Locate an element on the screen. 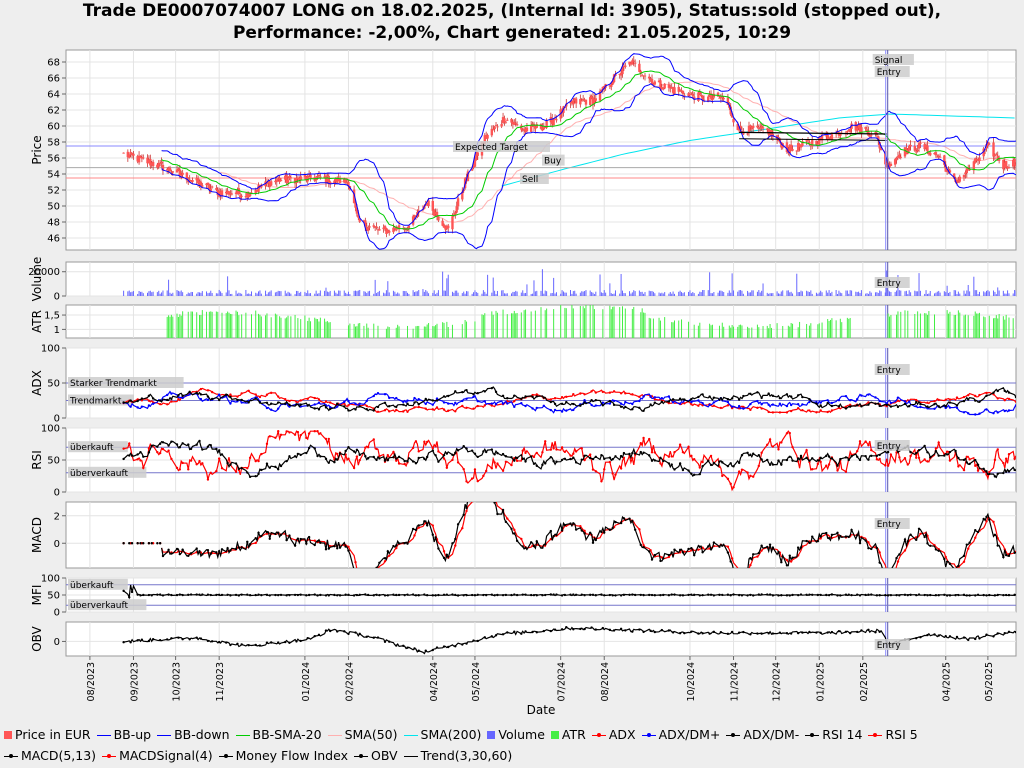  legend-label: Price in EUR is located at coordinates (53, 734).